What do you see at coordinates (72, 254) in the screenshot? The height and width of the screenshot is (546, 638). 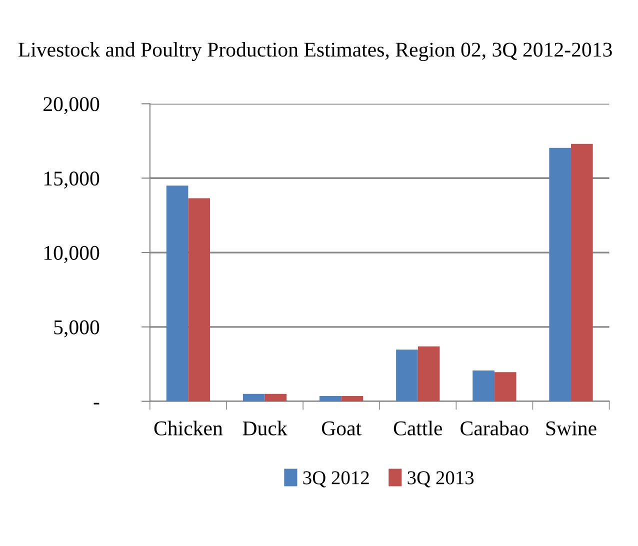 I see `y-tick-label: 10,000` at bounding box center [72, 254].